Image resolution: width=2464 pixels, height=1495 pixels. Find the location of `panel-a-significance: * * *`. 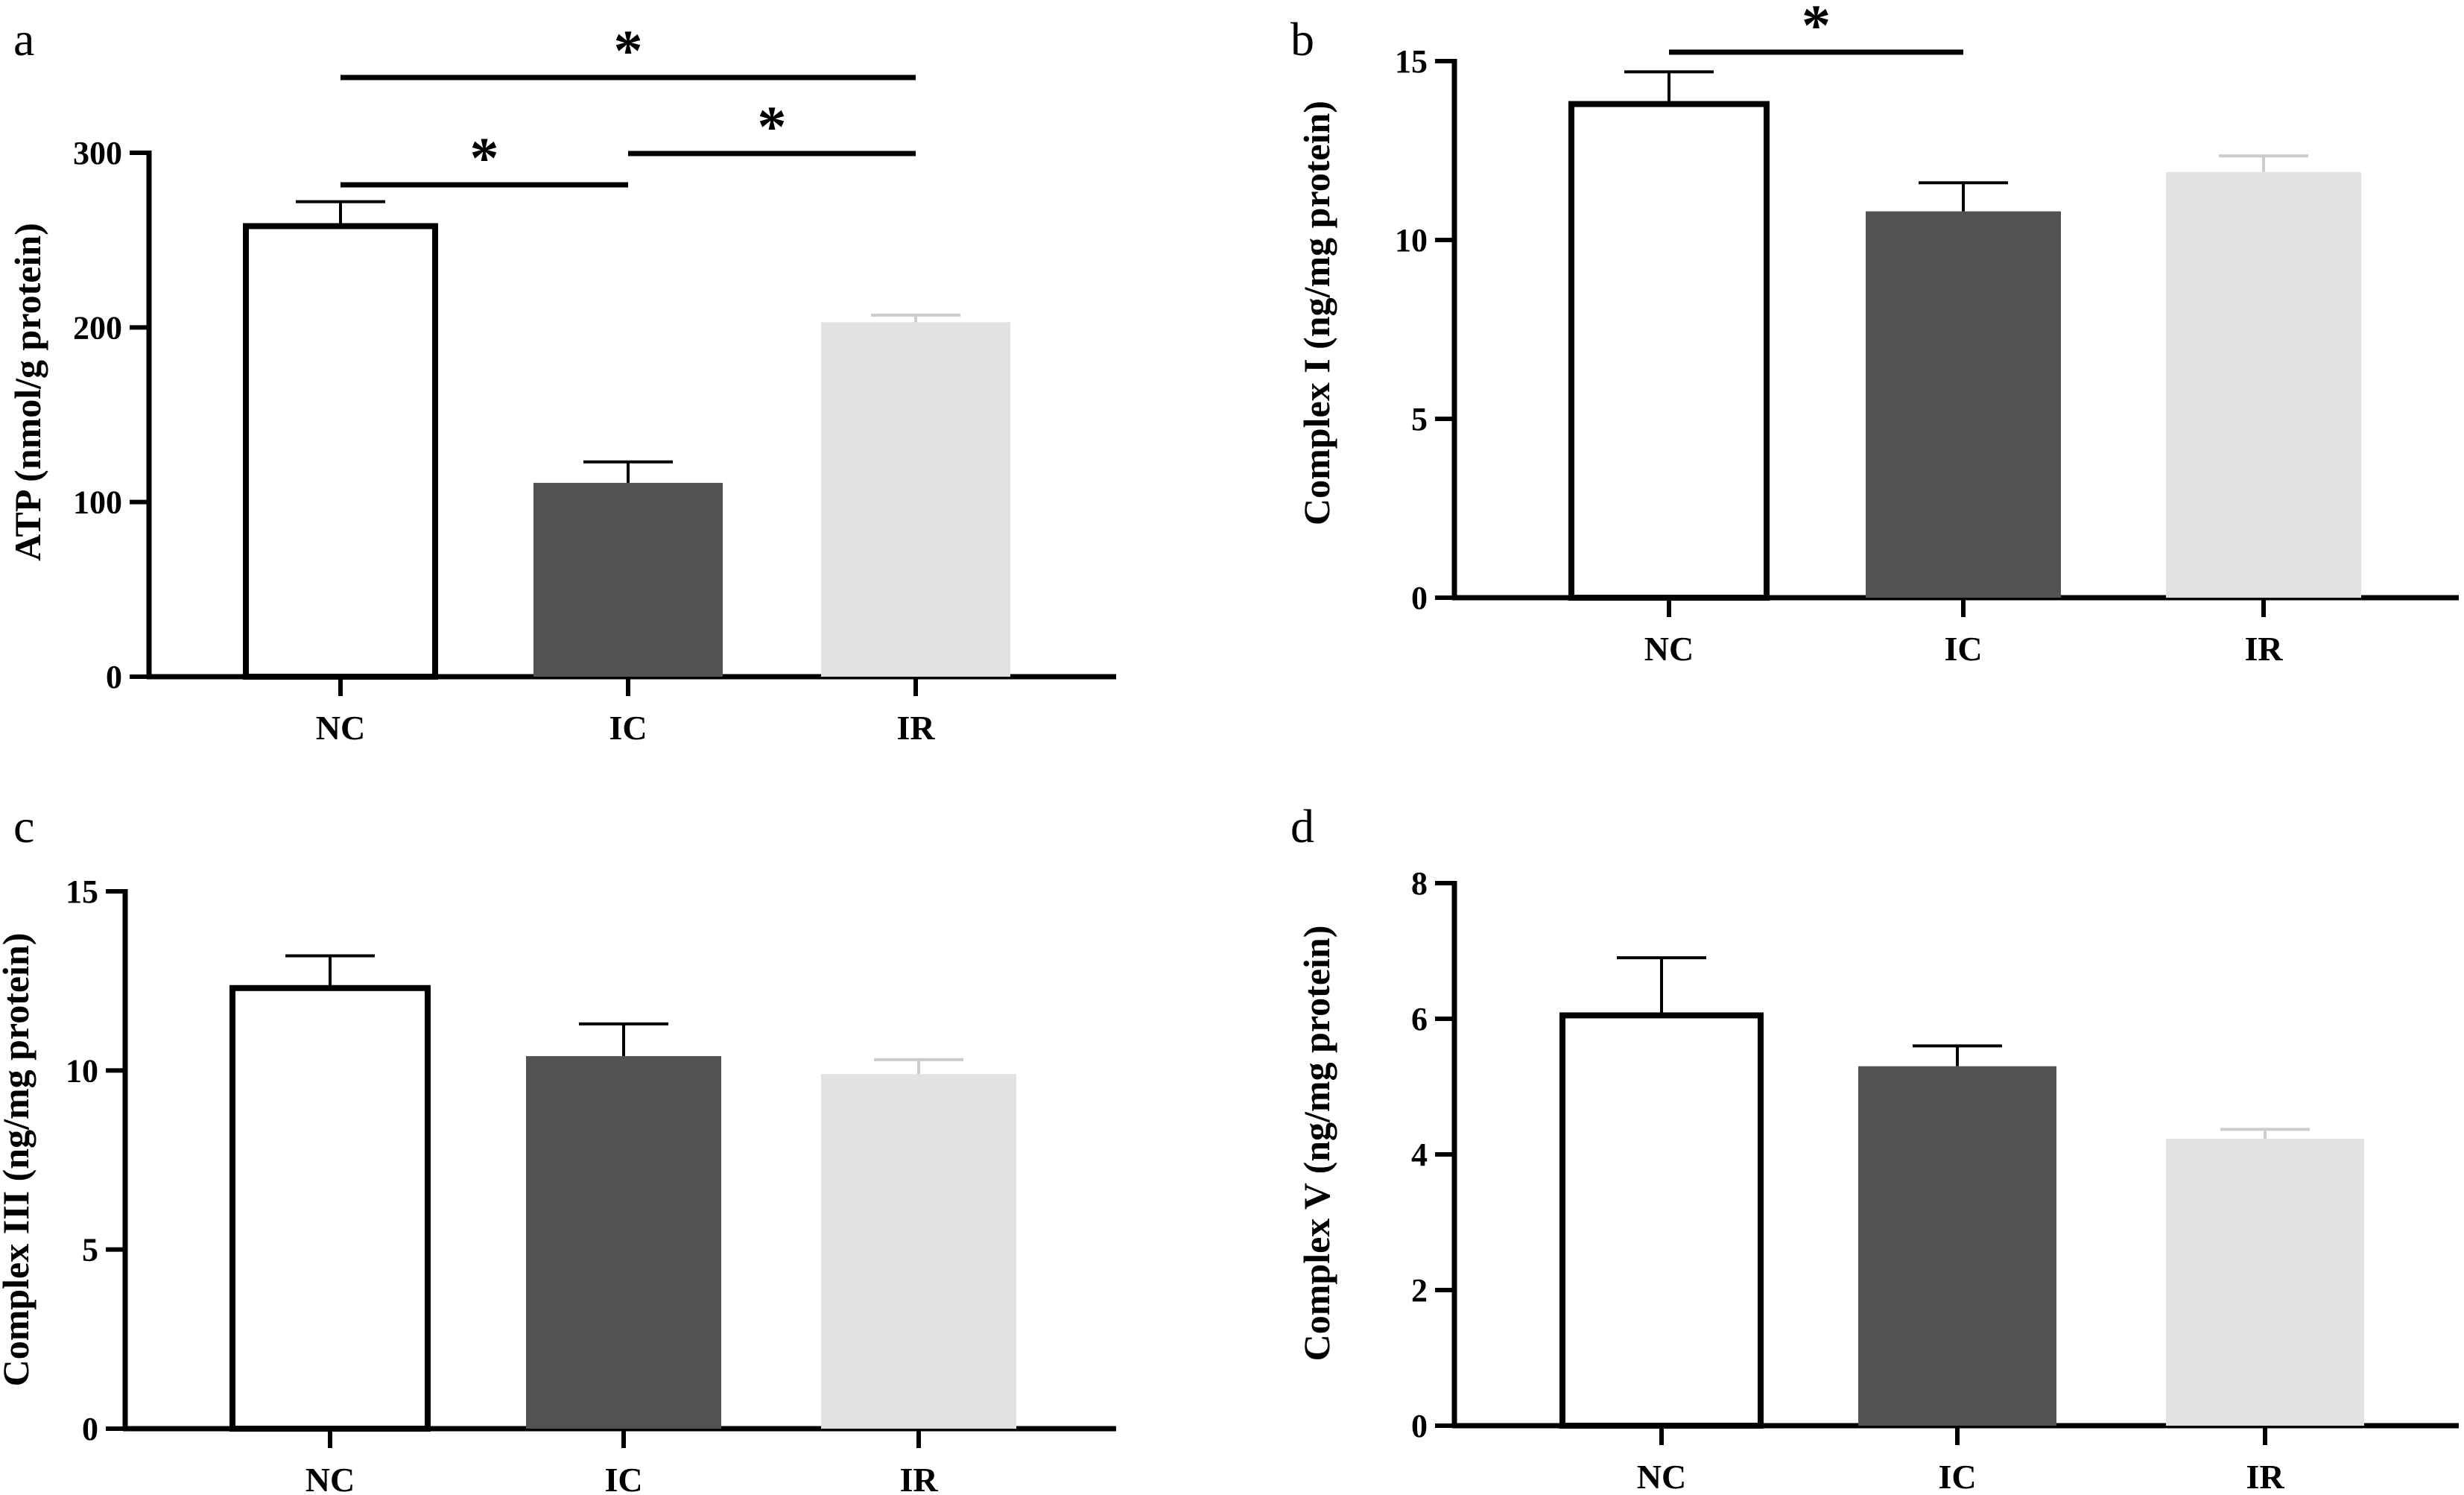

panel-a-significance: * * * is located at coordinates (628, 104).